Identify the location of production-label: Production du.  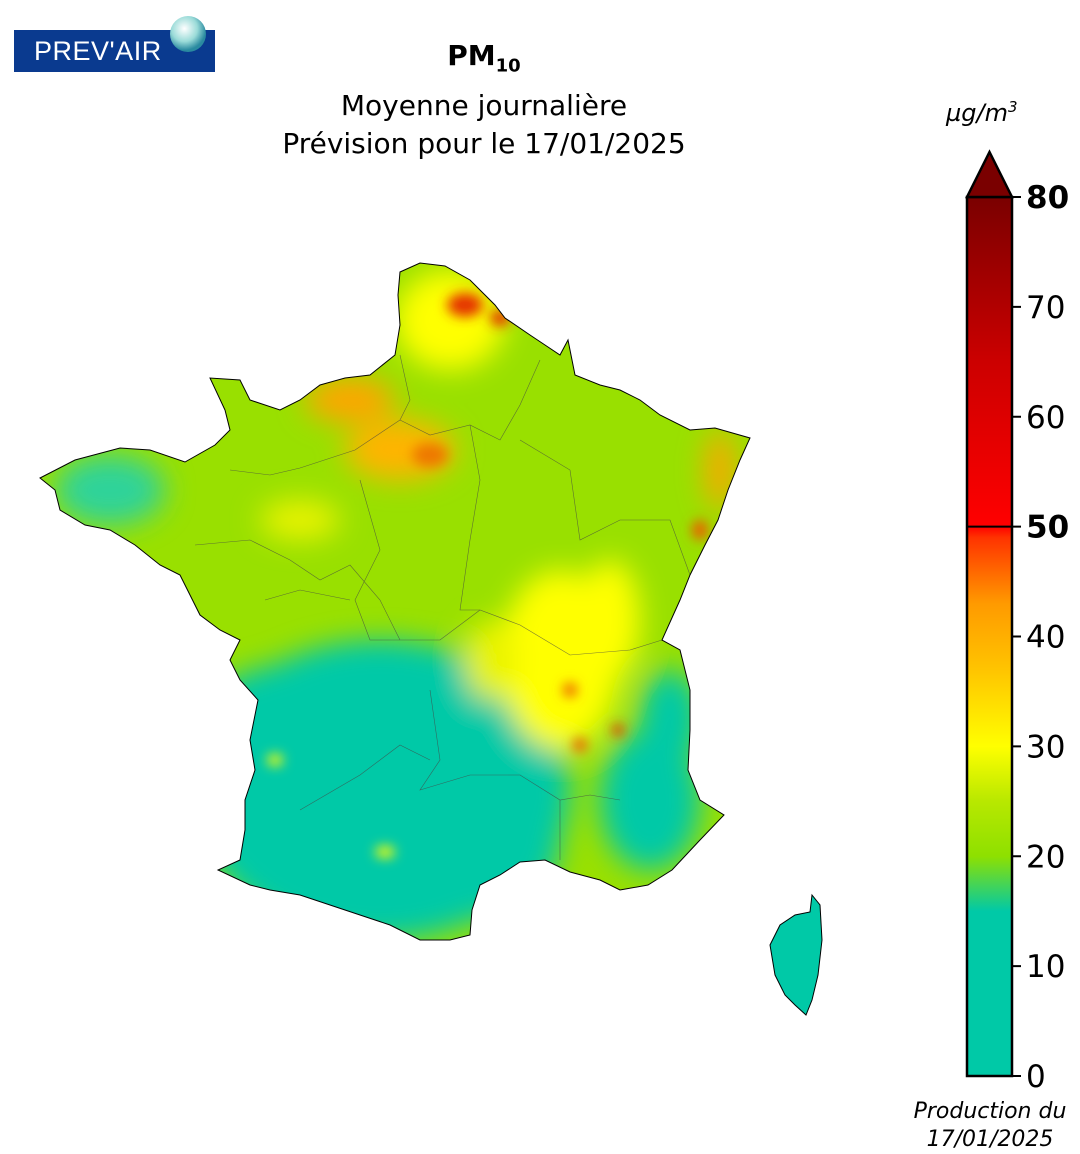
(990, 1111).